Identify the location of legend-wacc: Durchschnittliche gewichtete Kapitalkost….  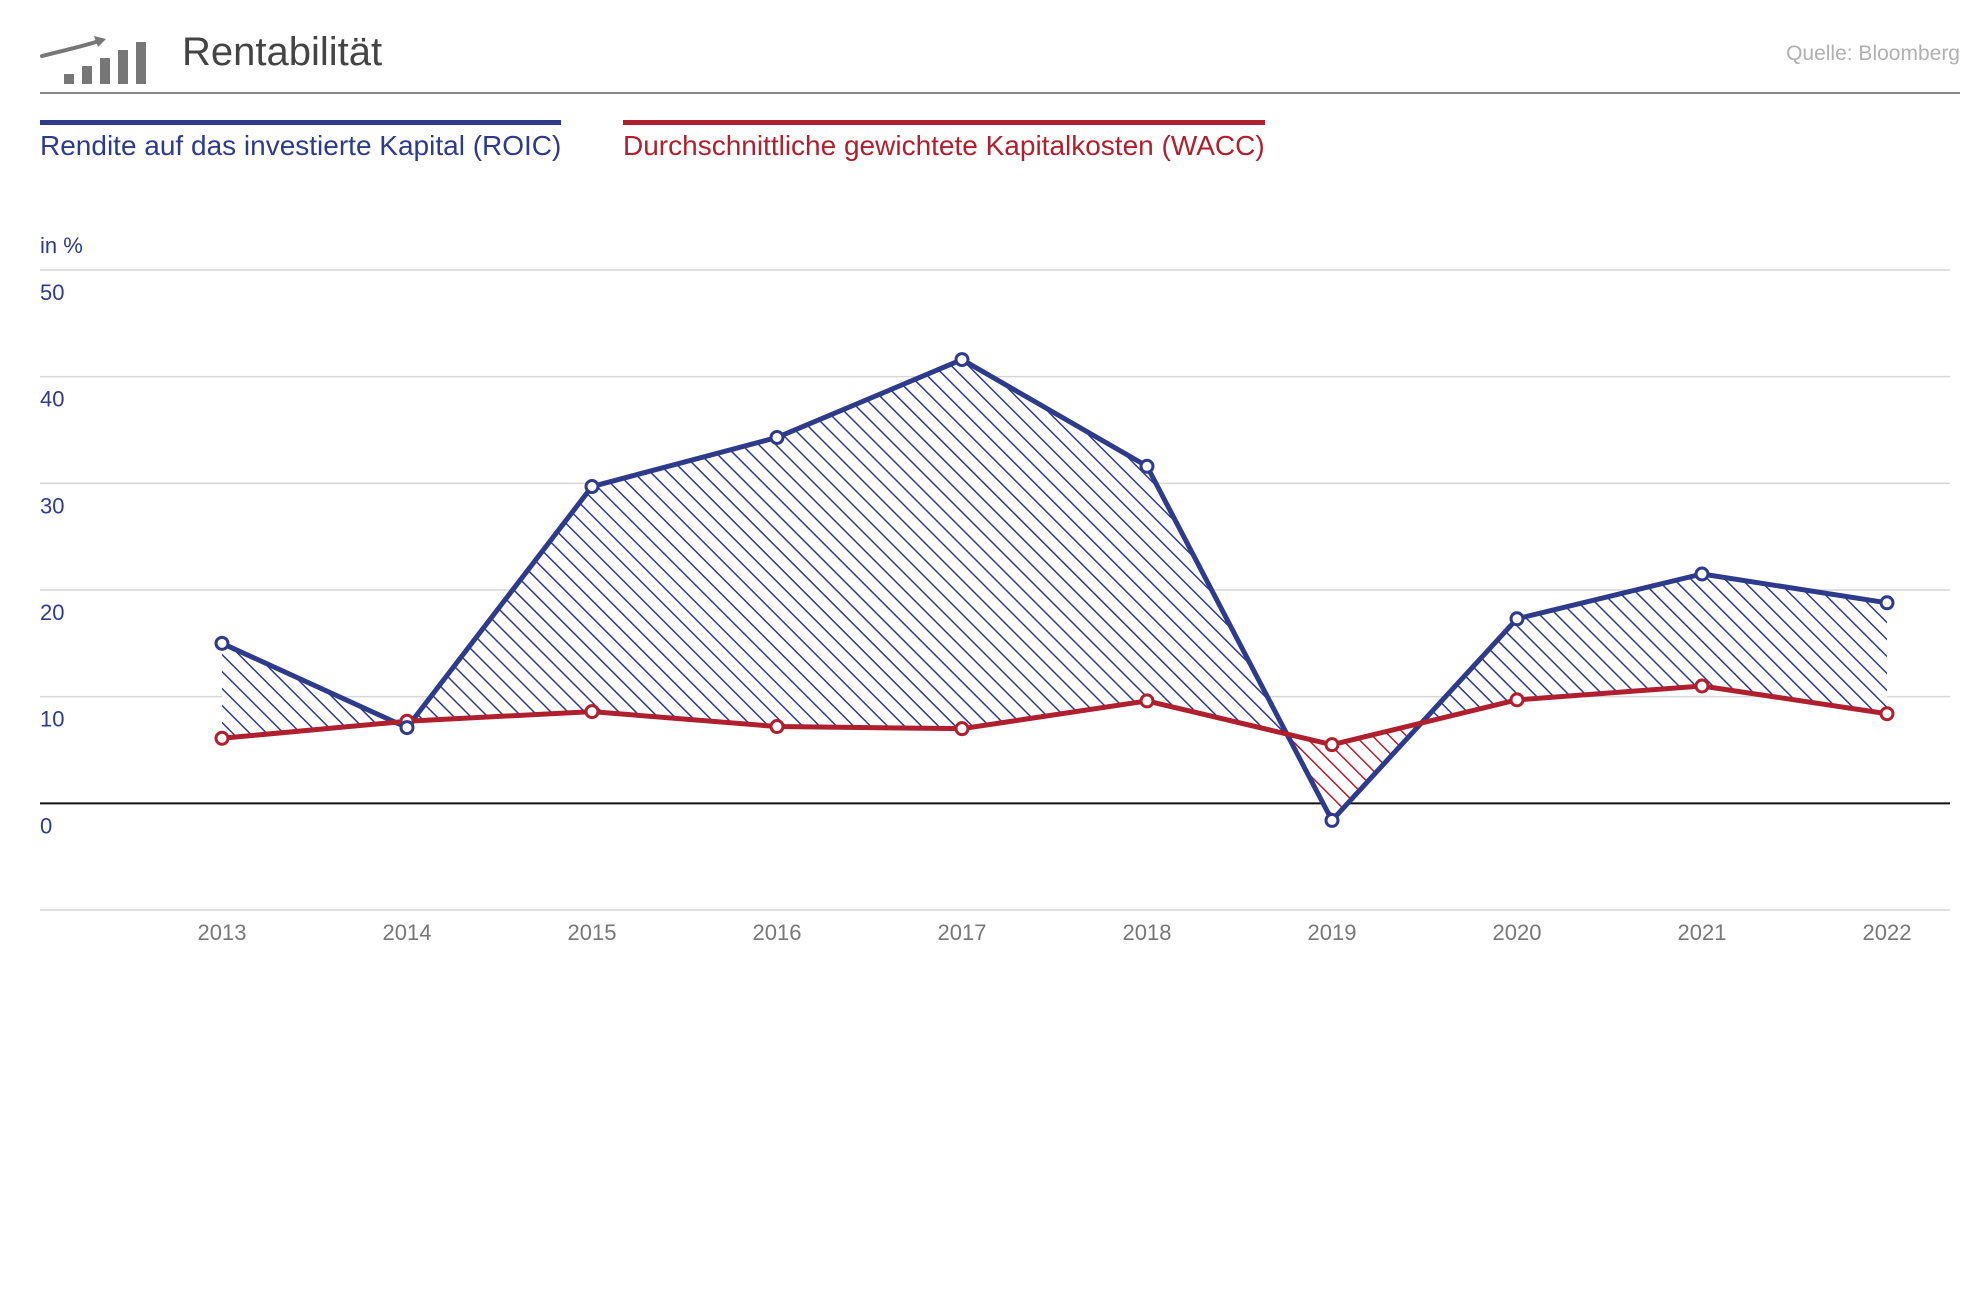
(944, 141).